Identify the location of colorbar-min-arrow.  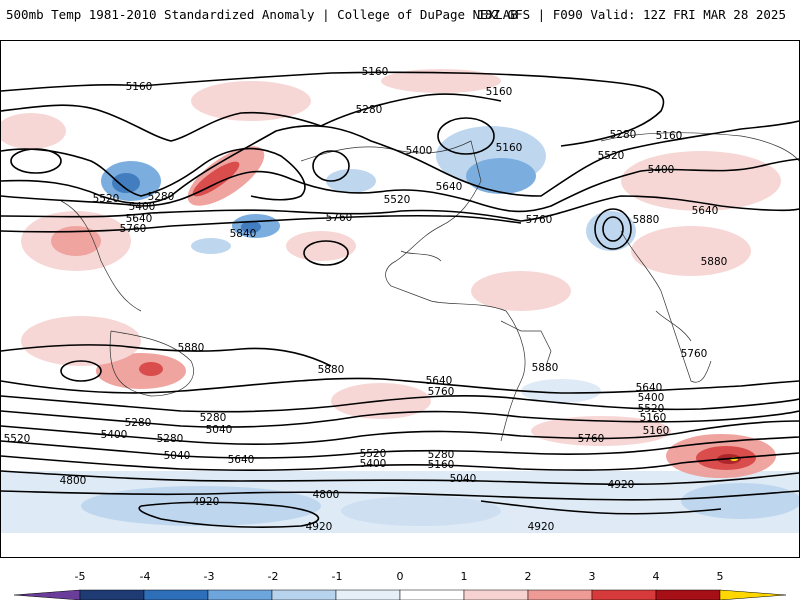
(47, 594).